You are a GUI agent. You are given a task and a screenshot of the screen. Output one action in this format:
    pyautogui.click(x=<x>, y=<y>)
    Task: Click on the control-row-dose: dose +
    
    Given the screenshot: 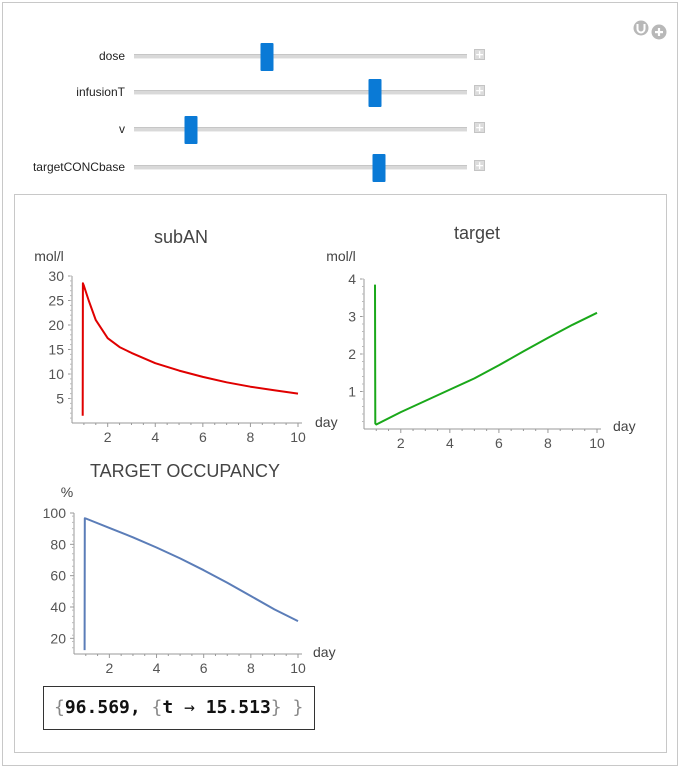 What is the action you would take?
    pyautogui.click(x=250, y=57)
    